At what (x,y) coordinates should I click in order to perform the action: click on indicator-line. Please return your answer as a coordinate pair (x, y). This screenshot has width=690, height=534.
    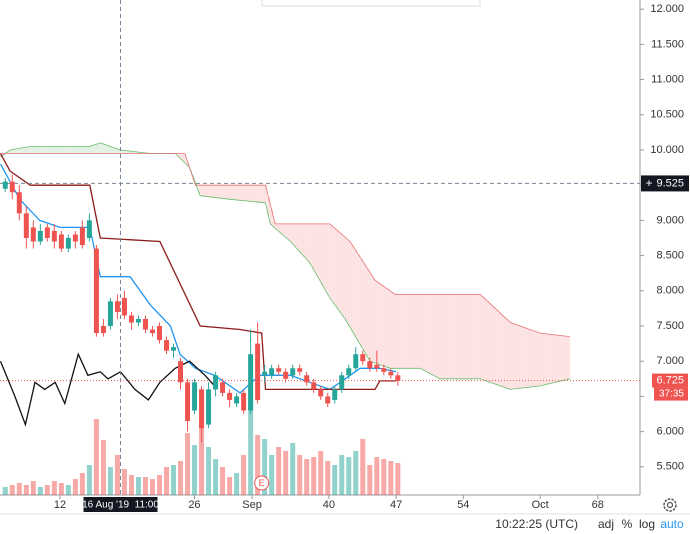
    Looking at the image, I should click on (108, 389).